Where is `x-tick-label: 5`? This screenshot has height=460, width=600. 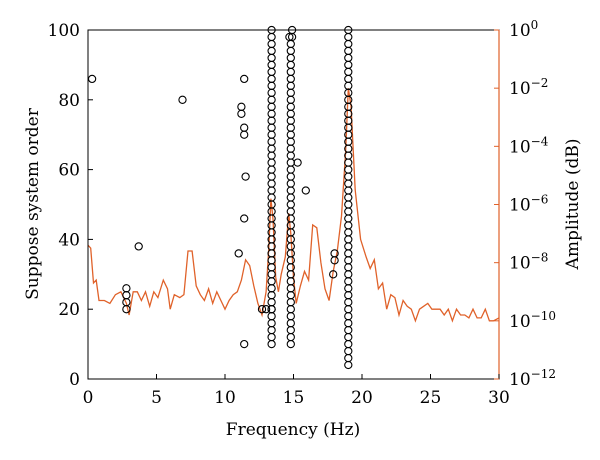
x-tick-label: 5 is located at coordinates (156, 398).